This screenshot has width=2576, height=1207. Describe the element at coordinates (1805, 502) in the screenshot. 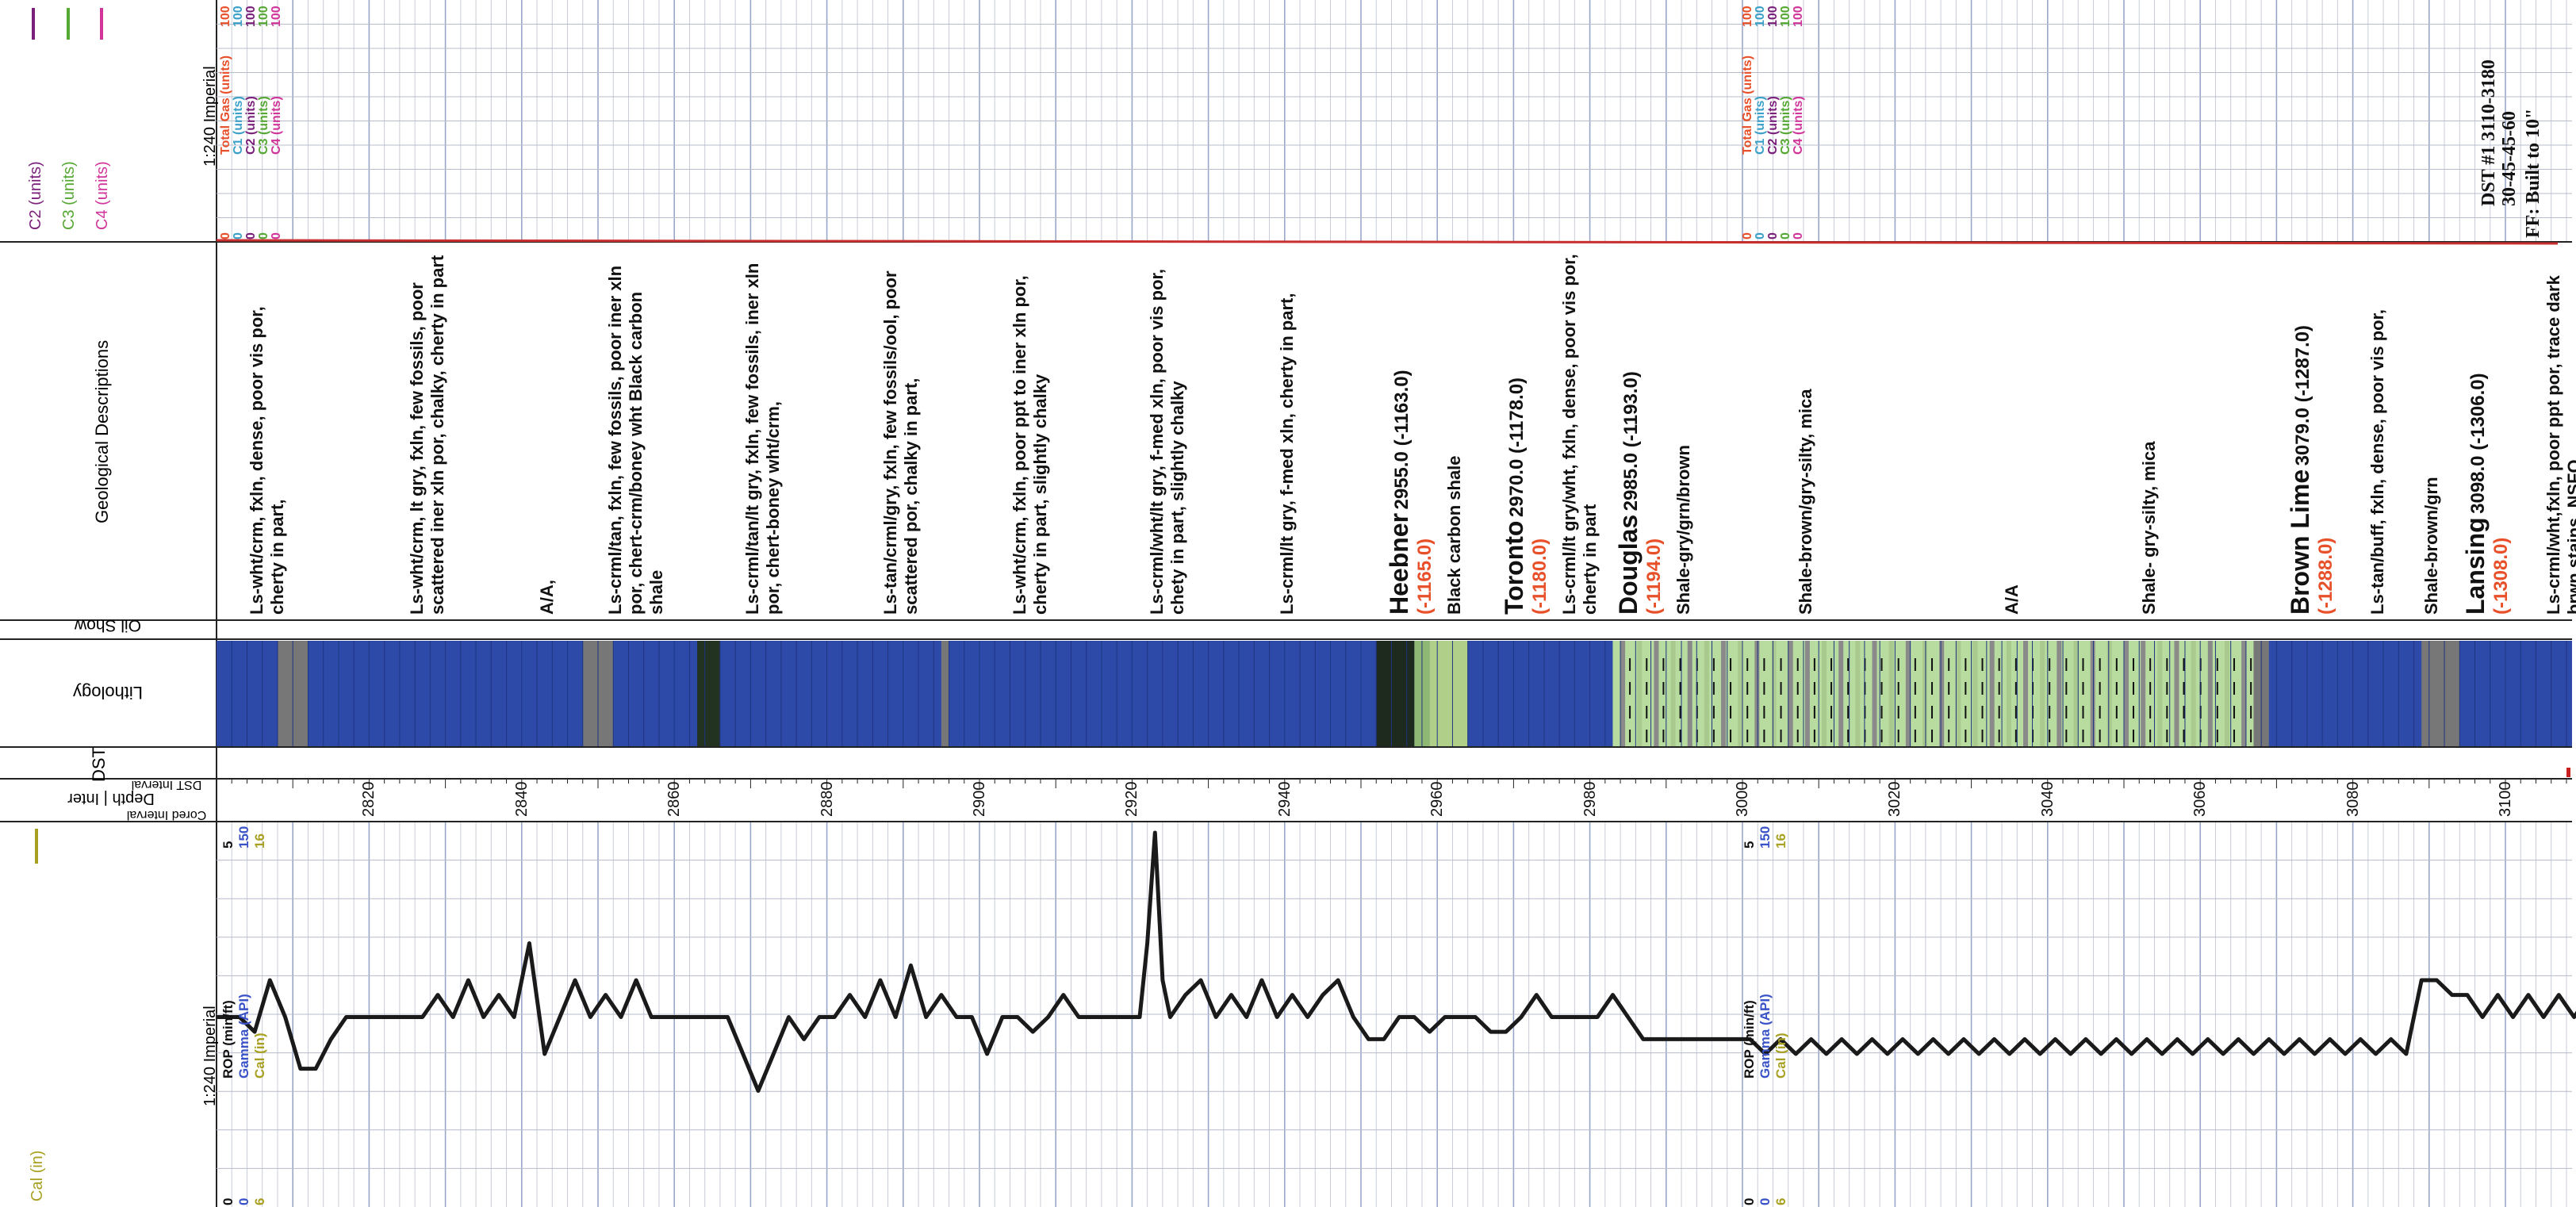

I see `geo-description: Shale-brown/gry-silty, mica` at that location.